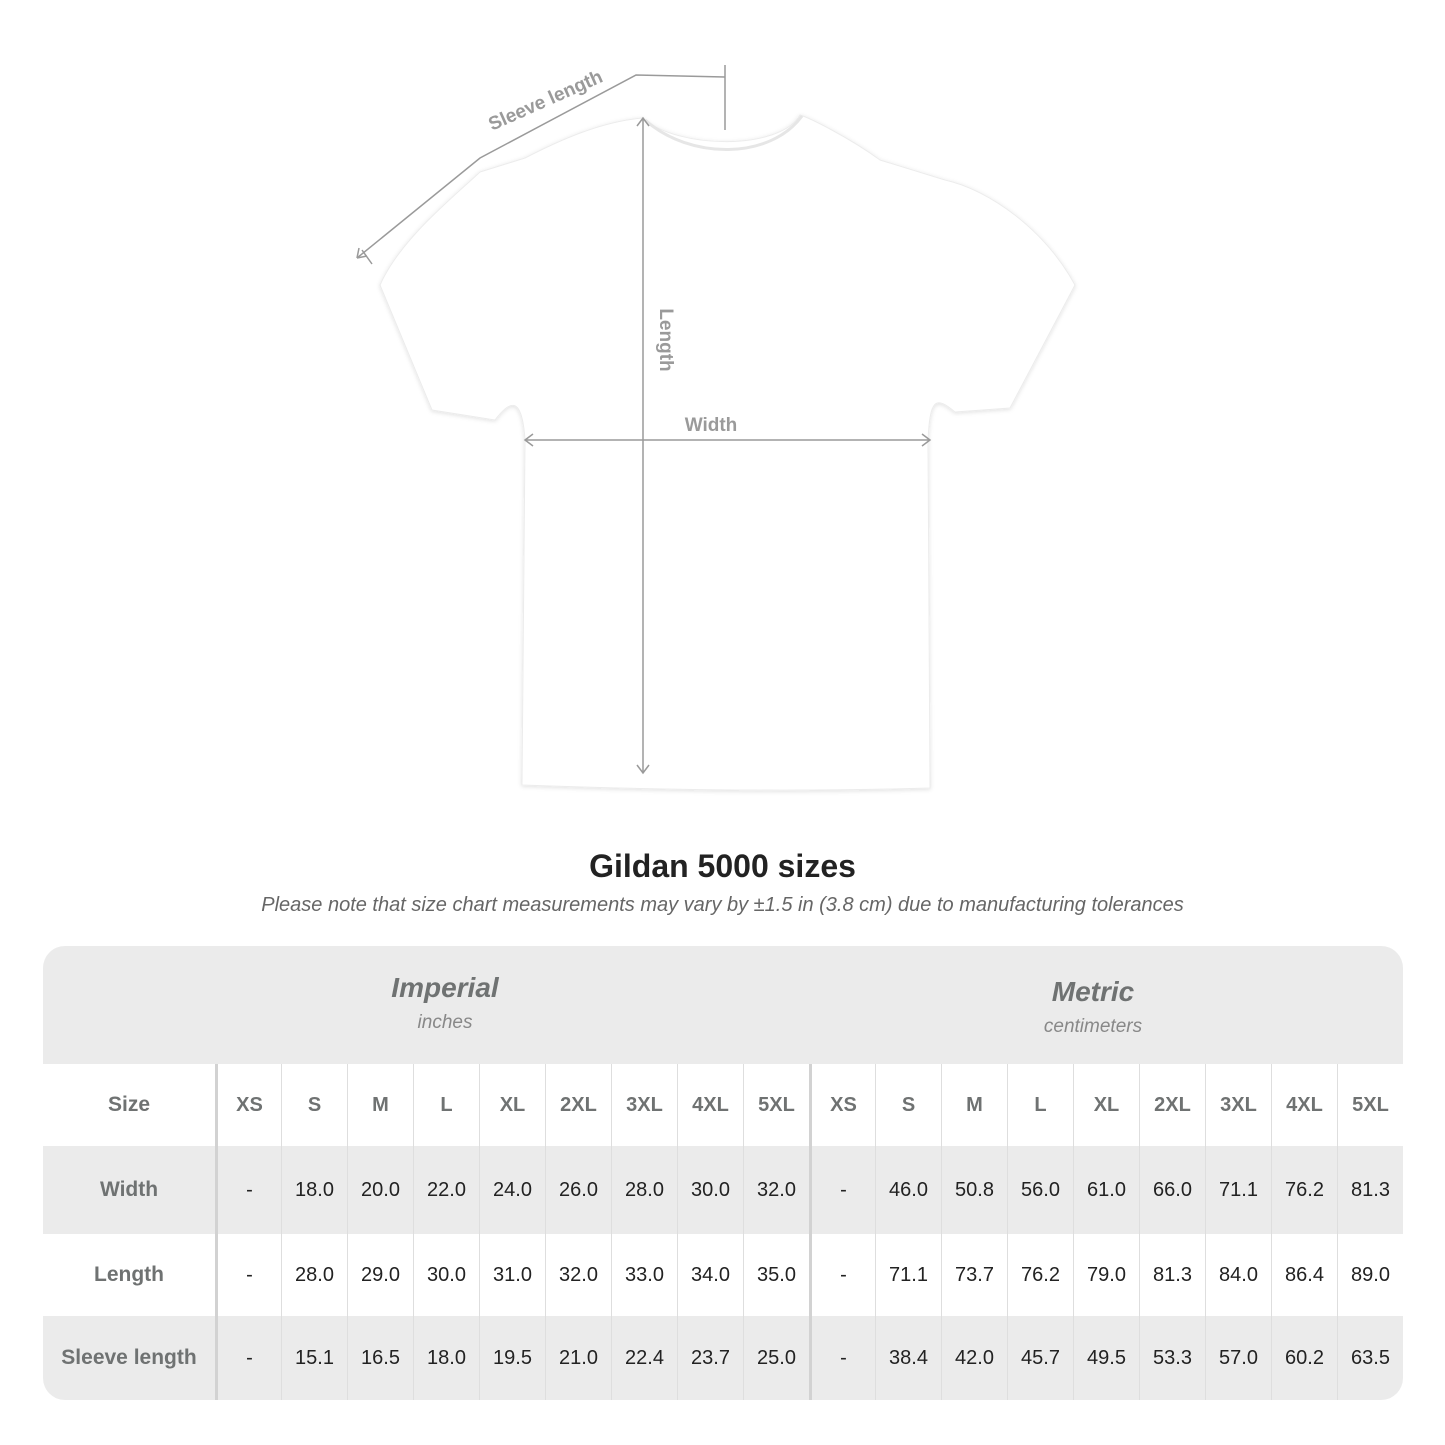  What do you see at coordinates (1040, 1190) in the screenshot?
I see `table-cell-metric: 56.0` at bounding box center [1040, 1190].